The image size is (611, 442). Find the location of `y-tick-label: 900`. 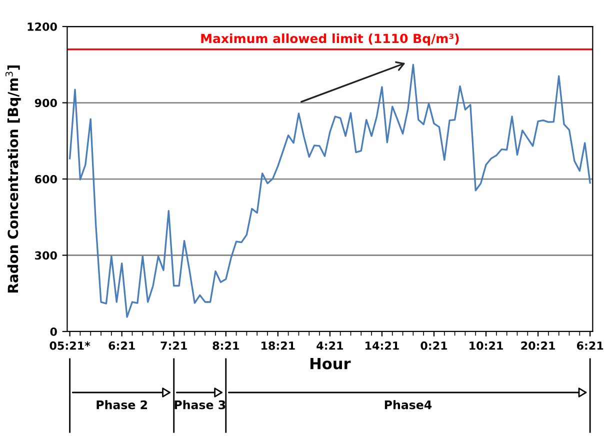

y-tick-label: 900 is located at coordinates (45, 103).